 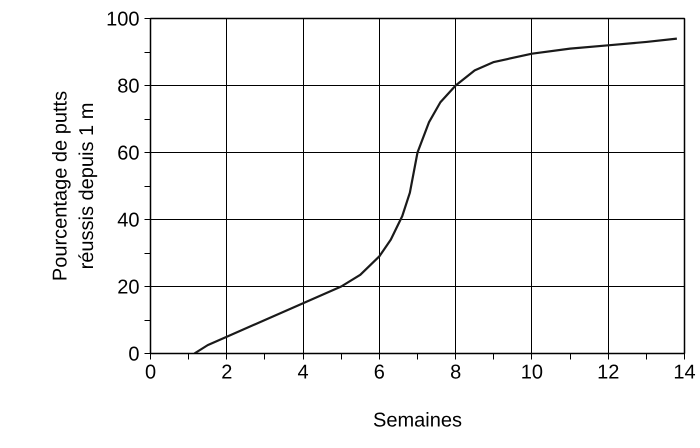 I want to click on y-tick-label: 60, so click(x=128, y=153).